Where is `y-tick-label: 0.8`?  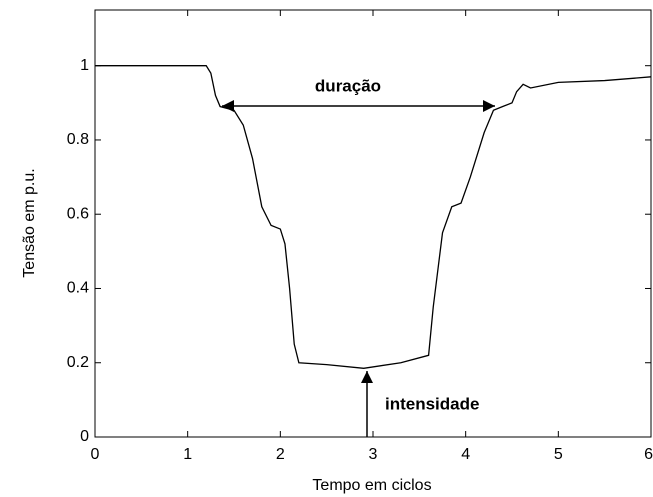 y-tick-label: 0.8 is located at coordinates (78, 139).